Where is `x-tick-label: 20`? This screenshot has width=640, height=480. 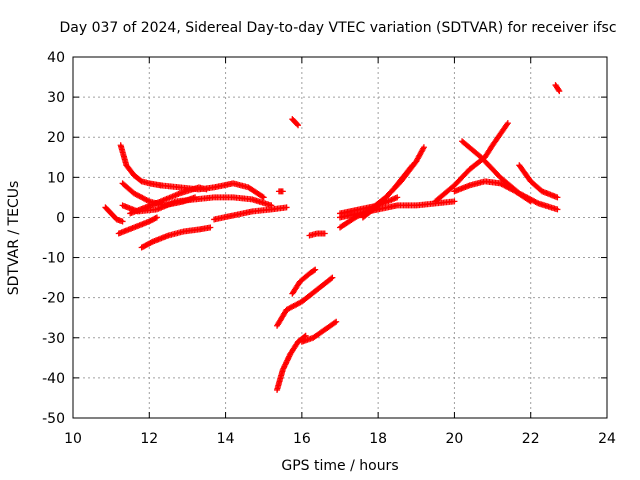
x-tick-label: 20 is located at coordinates (455, 439).